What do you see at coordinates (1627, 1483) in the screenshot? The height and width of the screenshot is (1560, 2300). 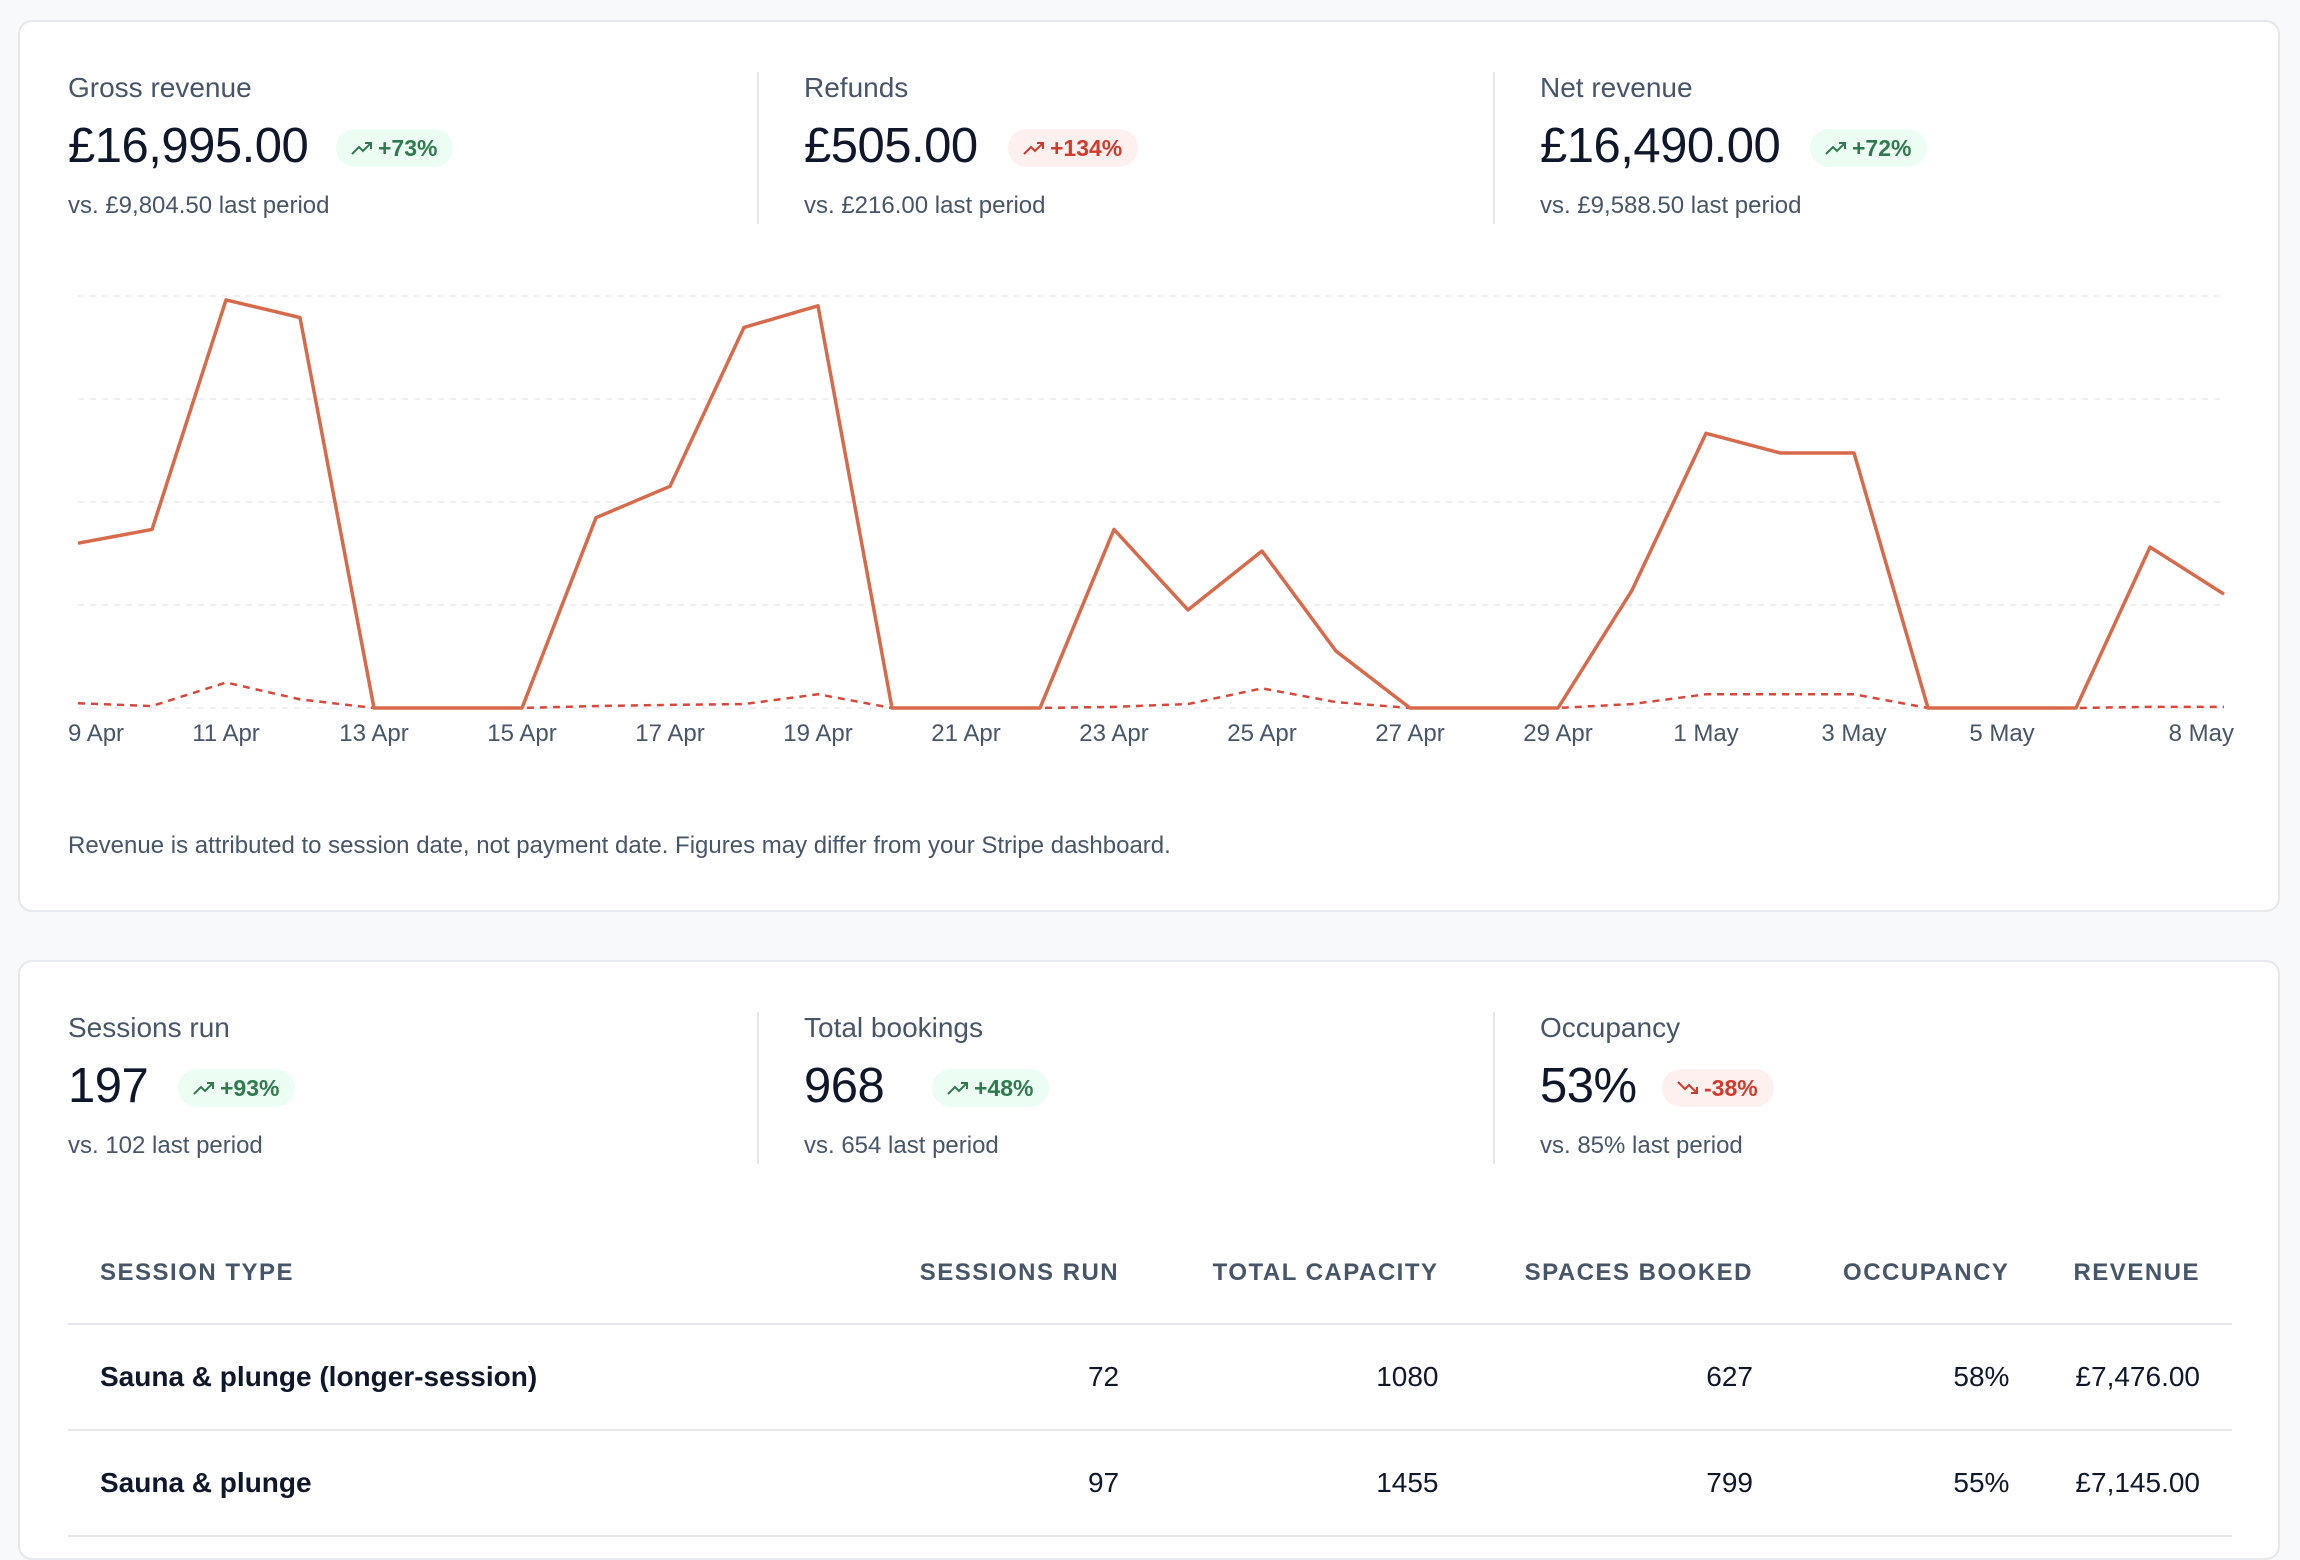 I see `cell-spaces-booked: 799` at bounding box center [1627, 1483].